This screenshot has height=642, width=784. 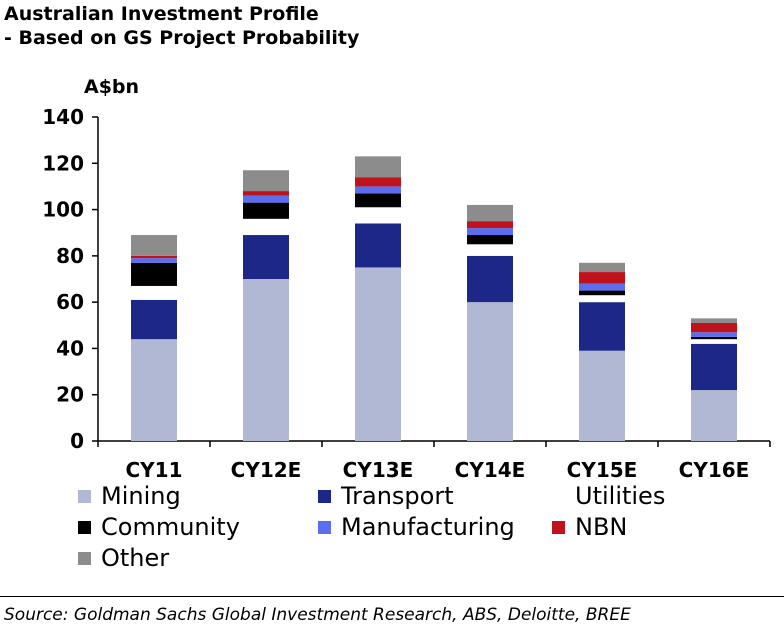 What do you see at coordinates (714, 327) in the screenshot?
I see `bar-segment-nbn-cy16e` at bounding box center [714, 327].